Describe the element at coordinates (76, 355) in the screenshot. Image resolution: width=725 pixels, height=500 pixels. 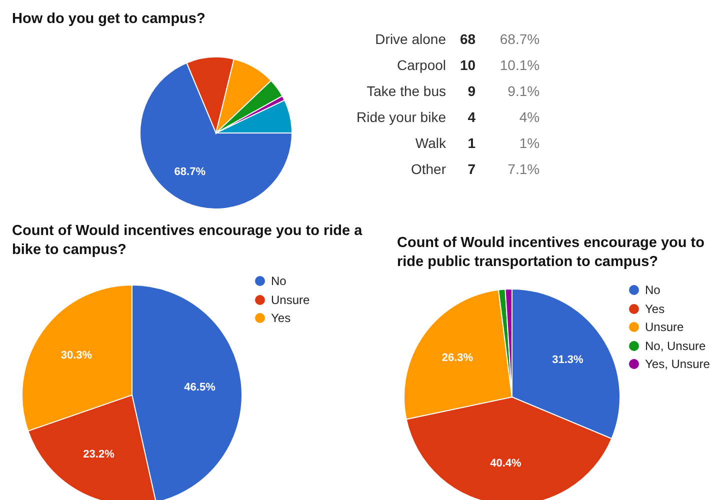
I see `data-label: 30.3%` at that location.